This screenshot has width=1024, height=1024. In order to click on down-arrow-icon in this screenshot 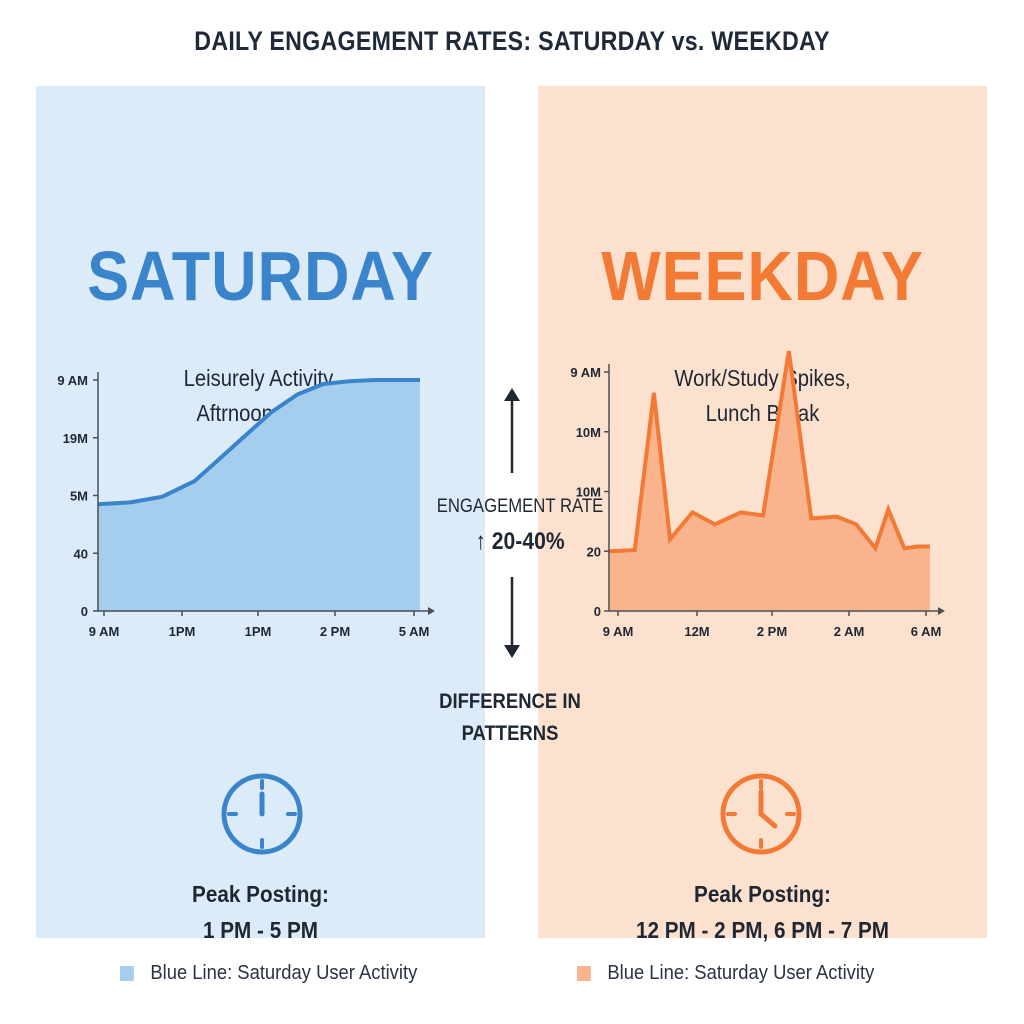, I will do `click(512, 651)`.